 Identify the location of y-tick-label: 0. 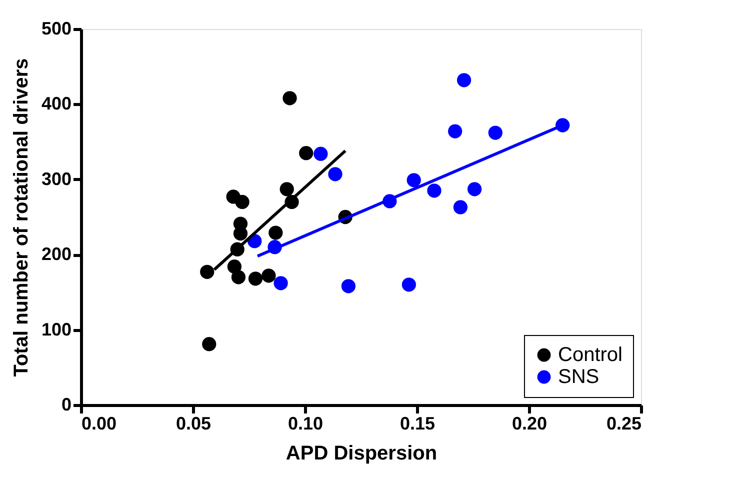
(66, 404).